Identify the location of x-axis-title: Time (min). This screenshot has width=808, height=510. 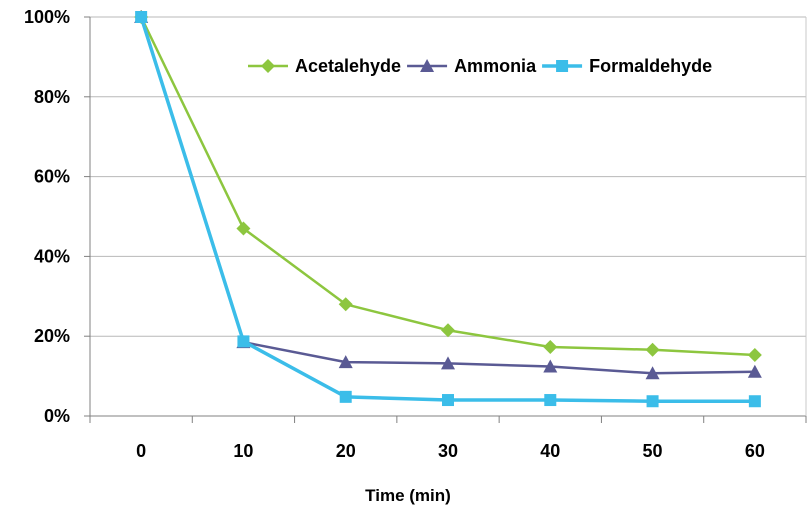
(408, 495).